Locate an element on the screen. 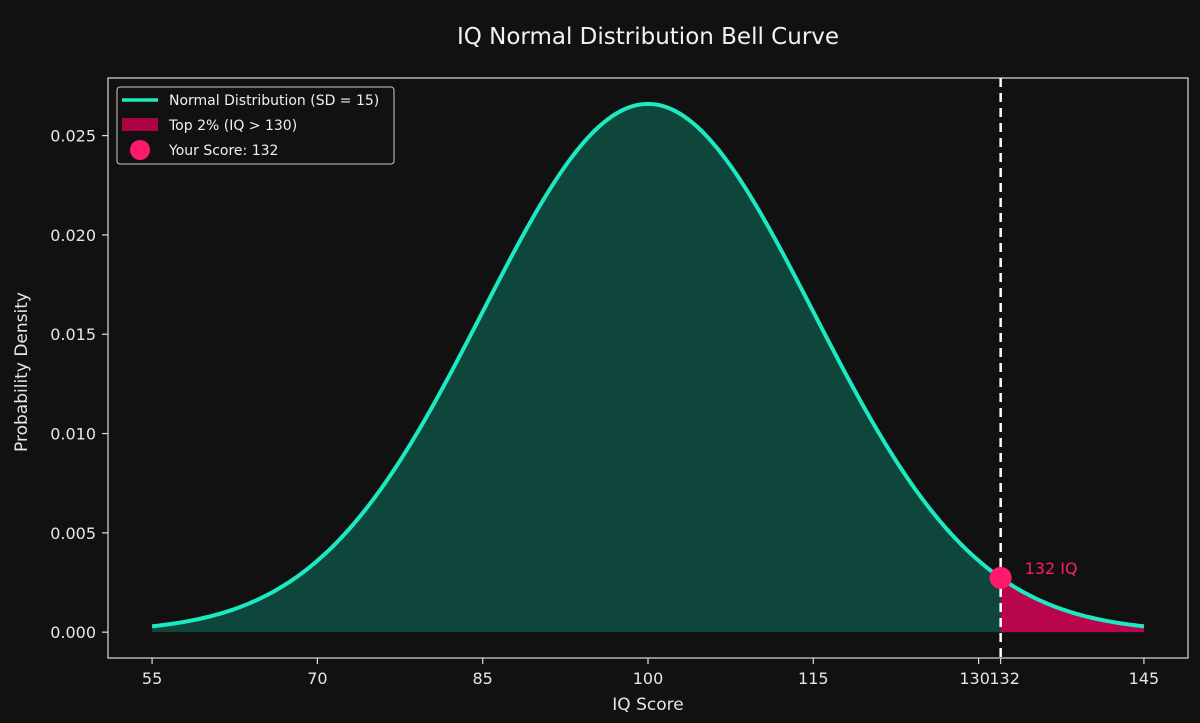 The image size is (1200, 723). chart-title: IQ Normal Distribution Bell Curve is located at coordinates (648, 37).